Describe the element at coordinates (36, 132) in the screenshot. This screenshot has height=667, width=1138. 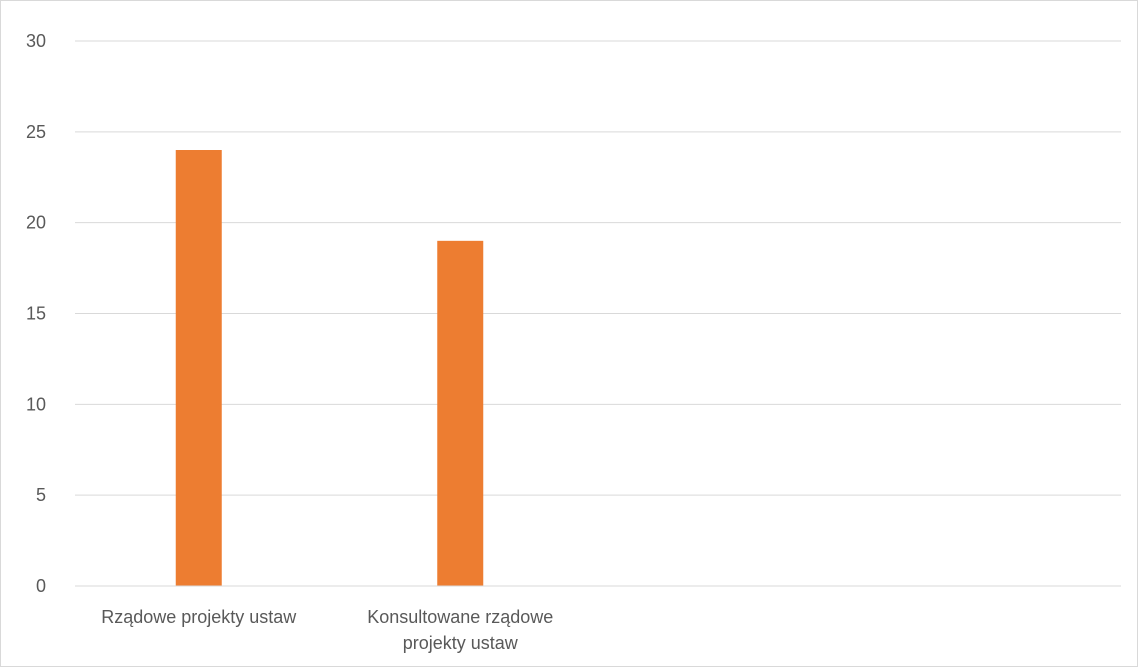
I see `y-tick-label: 25` at that location.